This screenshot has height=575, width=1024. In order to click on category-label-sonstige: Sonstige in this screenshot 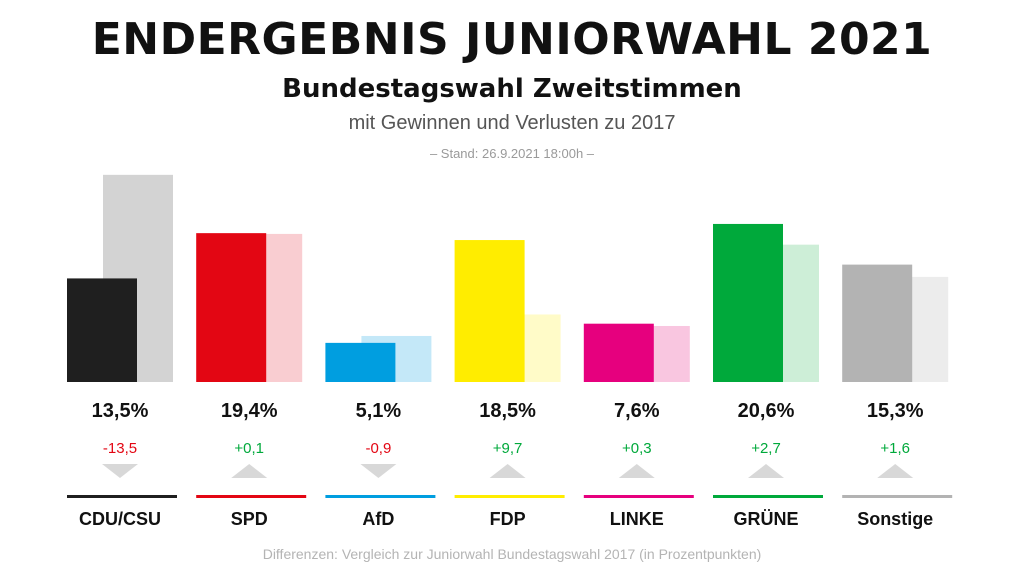, I will do `click(895, 519)`.